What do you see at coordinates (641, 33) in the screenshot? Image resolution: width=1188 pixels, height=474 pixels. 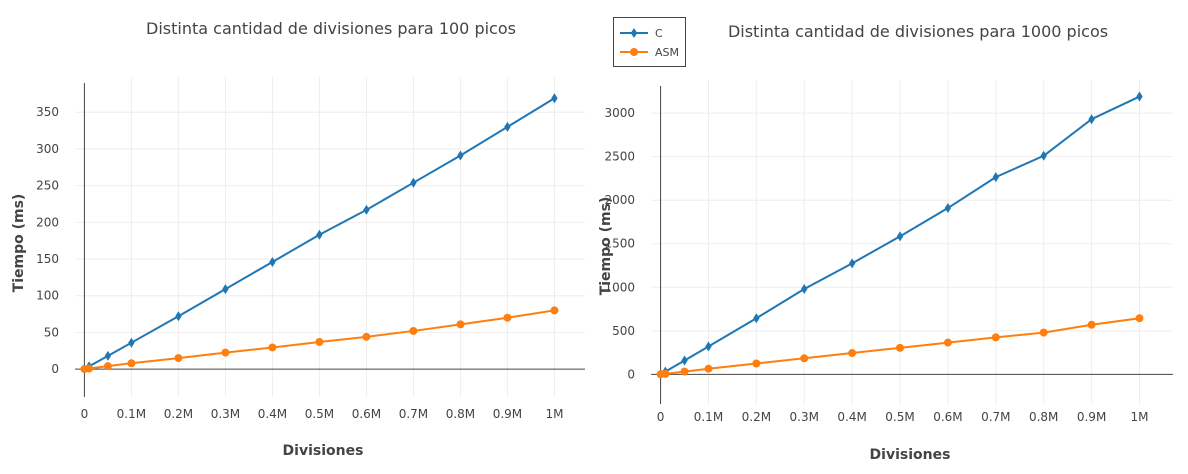 I see `legend-item-c: C` at bounding box center [641, 33].